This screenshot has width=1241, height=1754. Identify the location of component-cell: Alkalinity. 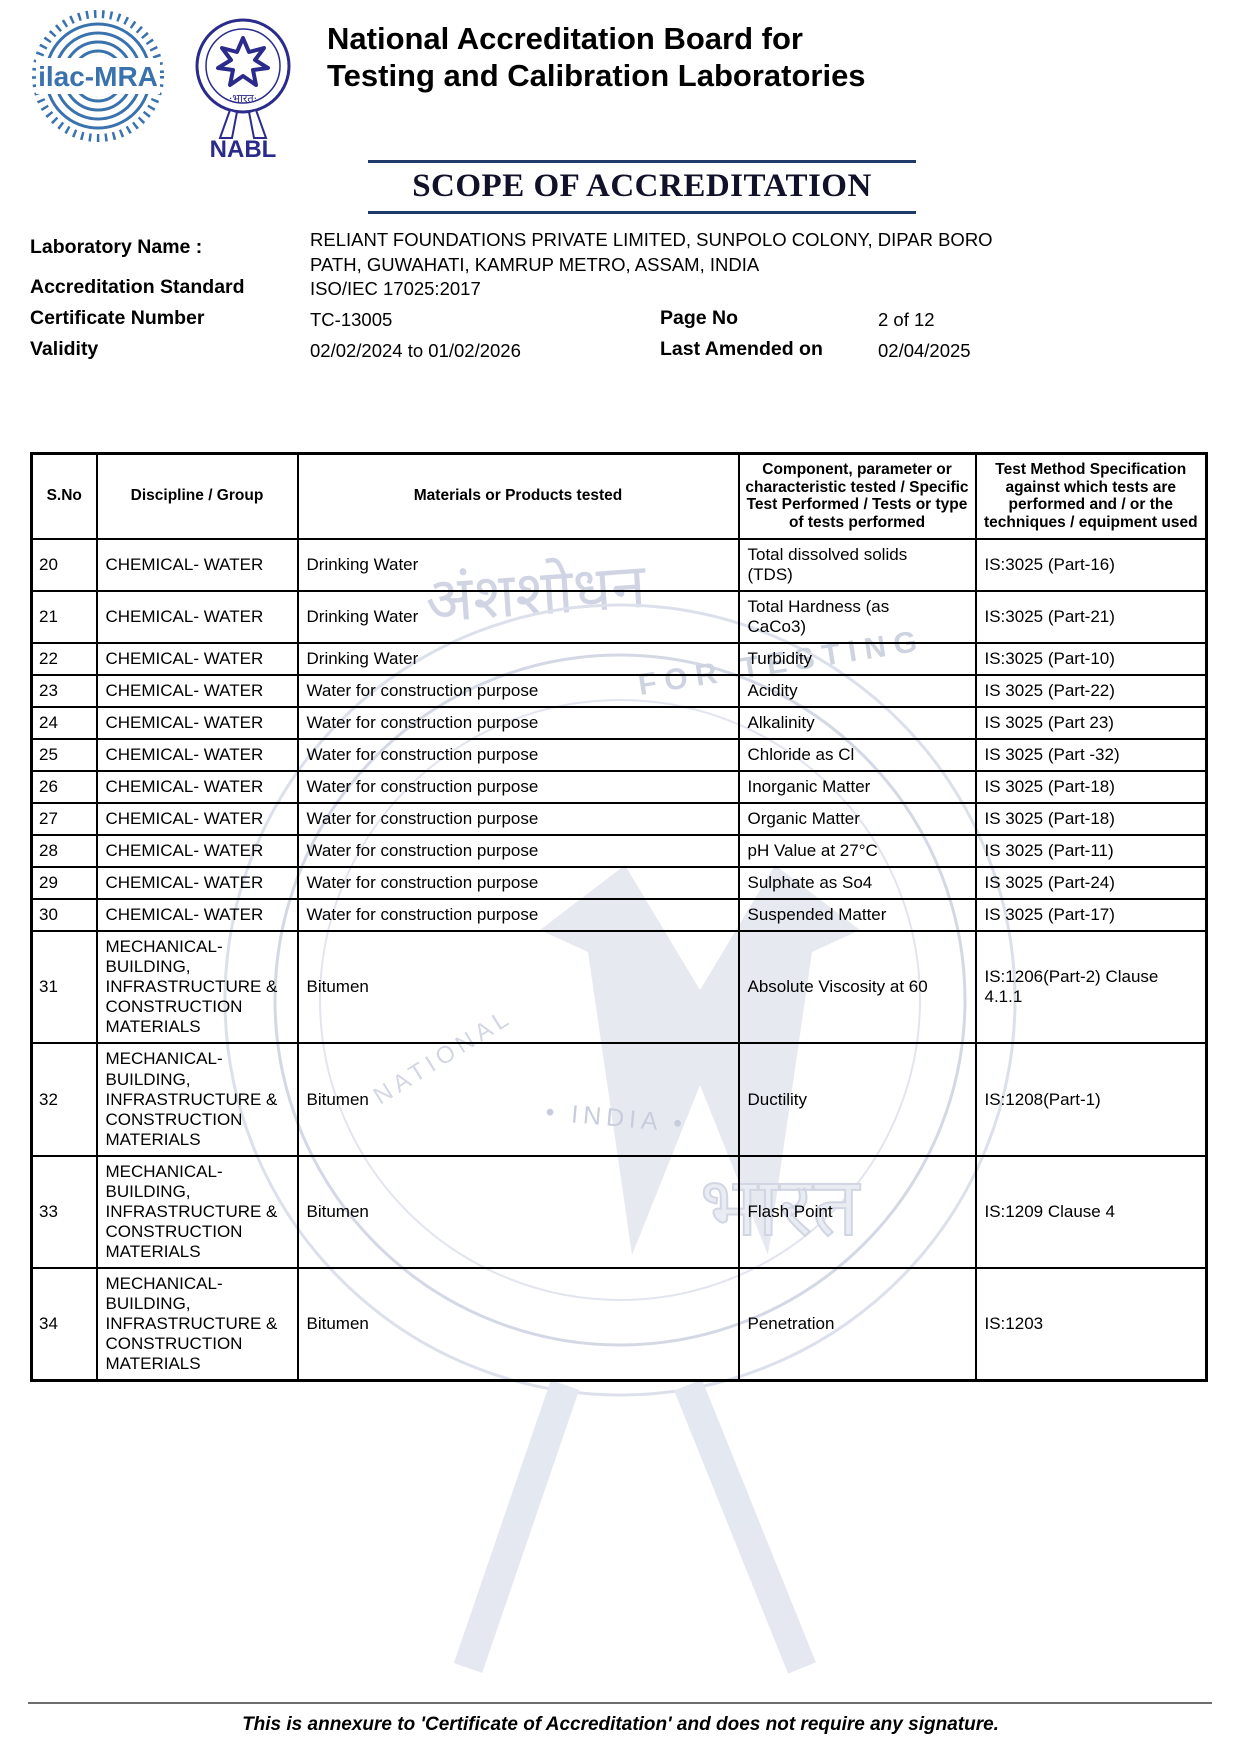
(857, 722).